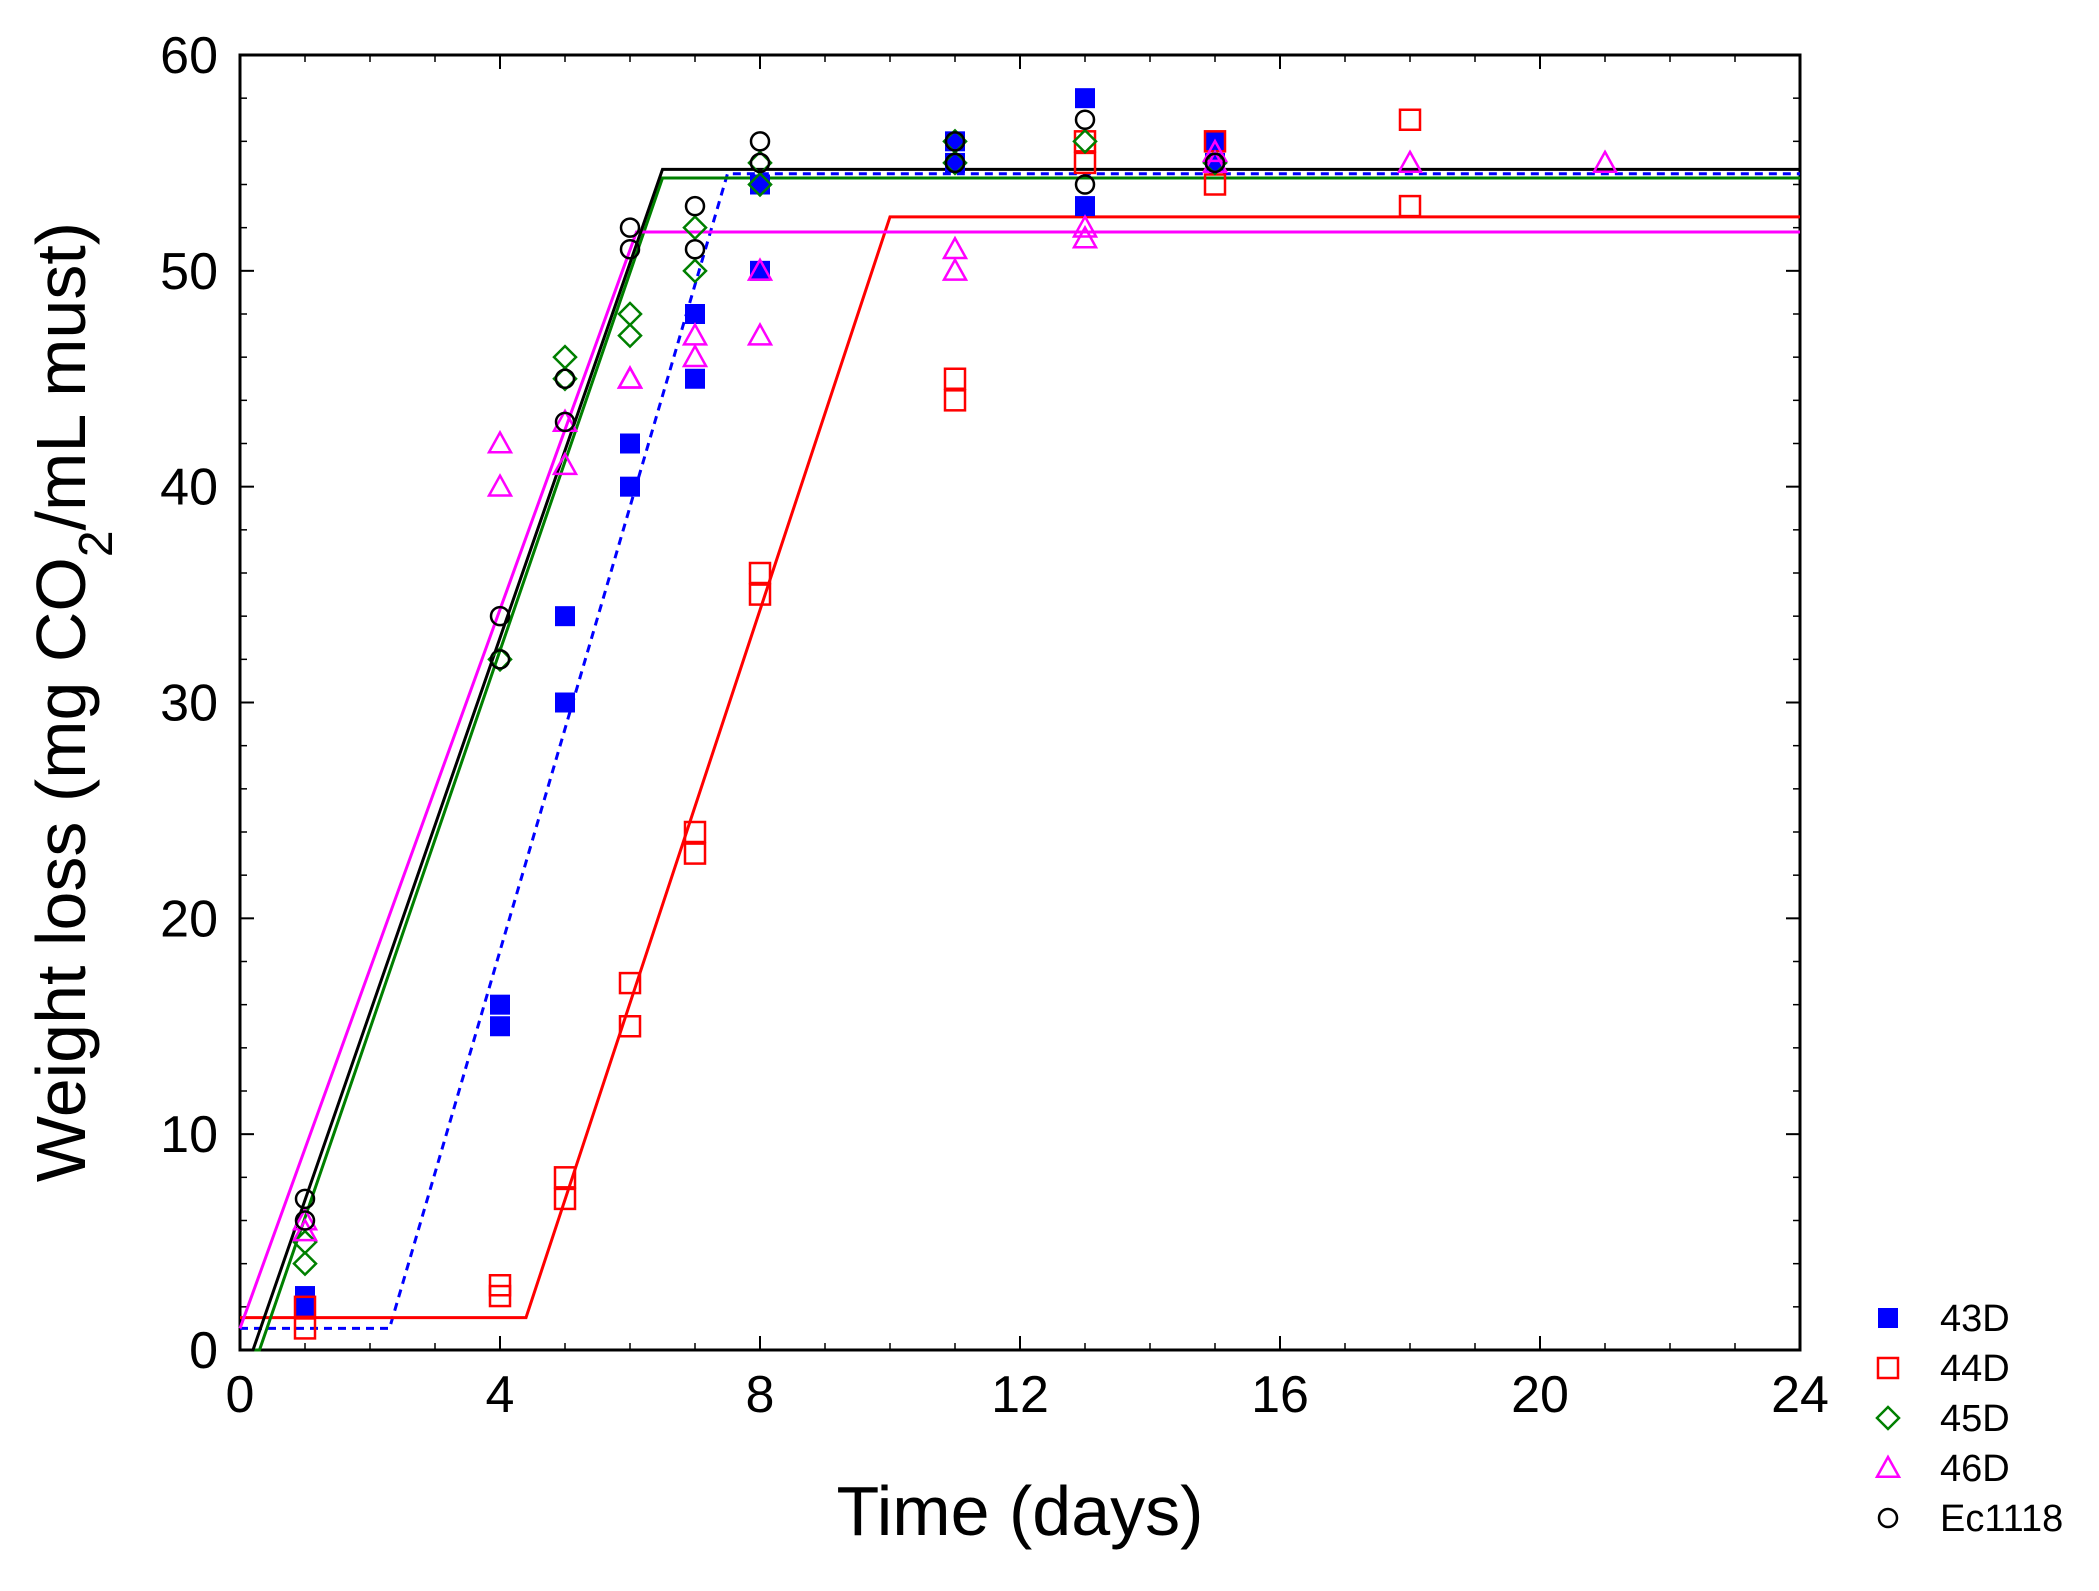 The image size is (2099, 1591). I want to click on legend-marker-45d, so click(1888, 1418).